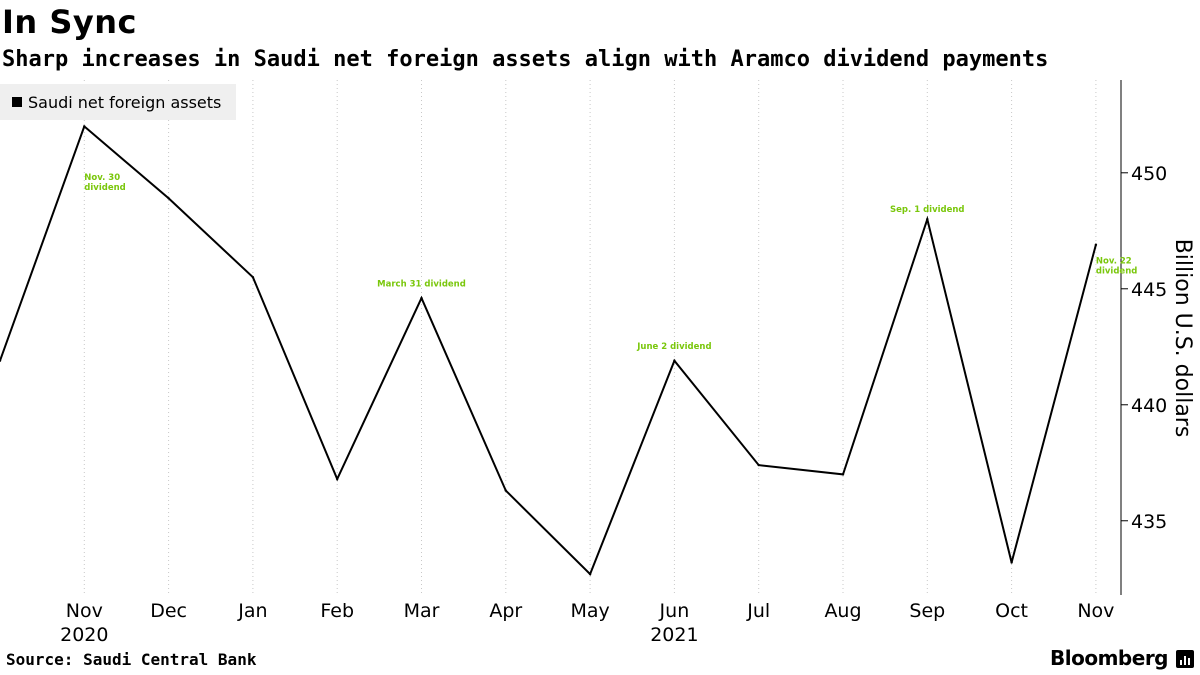  What do you see at coordinates (674, 635) in the screenshot?
I see `x-year-label: 2021` at bounding box center [674, 635].